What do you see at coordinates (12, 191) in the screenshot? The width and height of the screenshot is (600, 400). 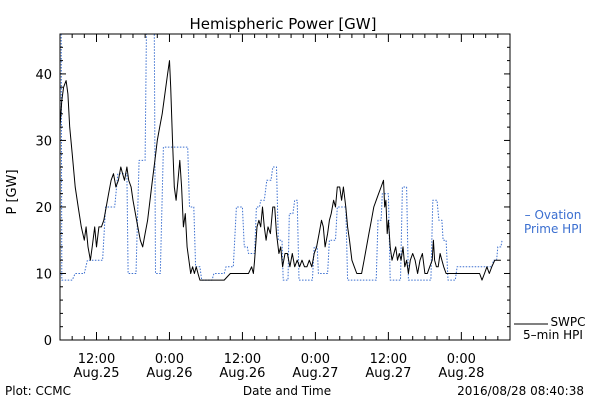 I see `y-axis-label: P [GW]` at bounding box center [12, 191].